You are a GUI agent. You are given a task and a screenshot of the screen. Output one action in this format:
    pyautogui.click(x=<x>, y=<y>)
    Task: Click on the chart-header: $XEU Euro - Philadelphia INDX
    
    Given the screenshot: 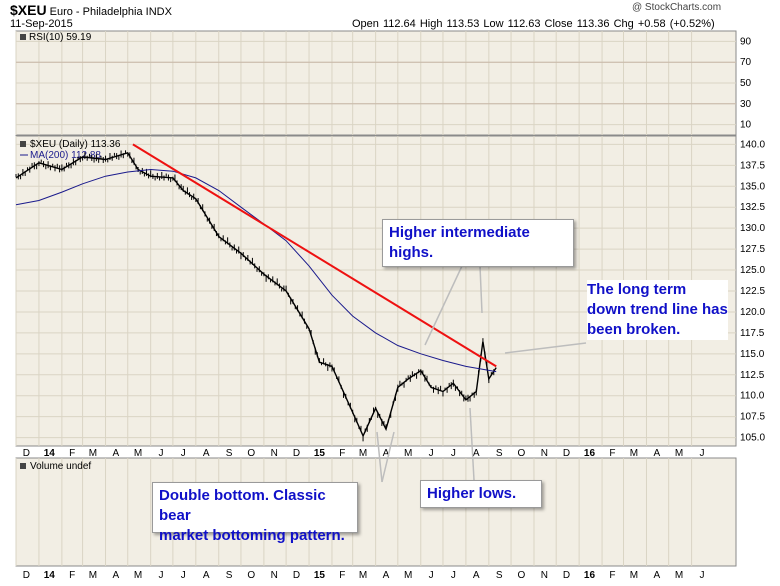 What is the action you would take?
    pyautogui.click(x=91, y=10)
    